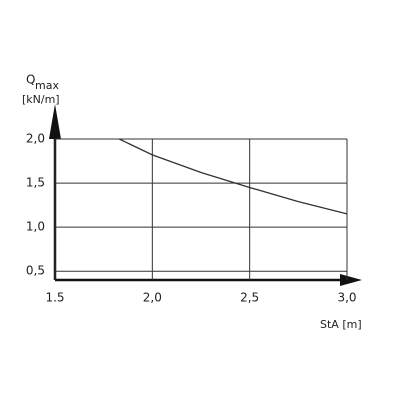 This screenshot has width=400, height=400. Describe the element at coordinates (233, 176) in the screenshot. I see `data-line` at that location.